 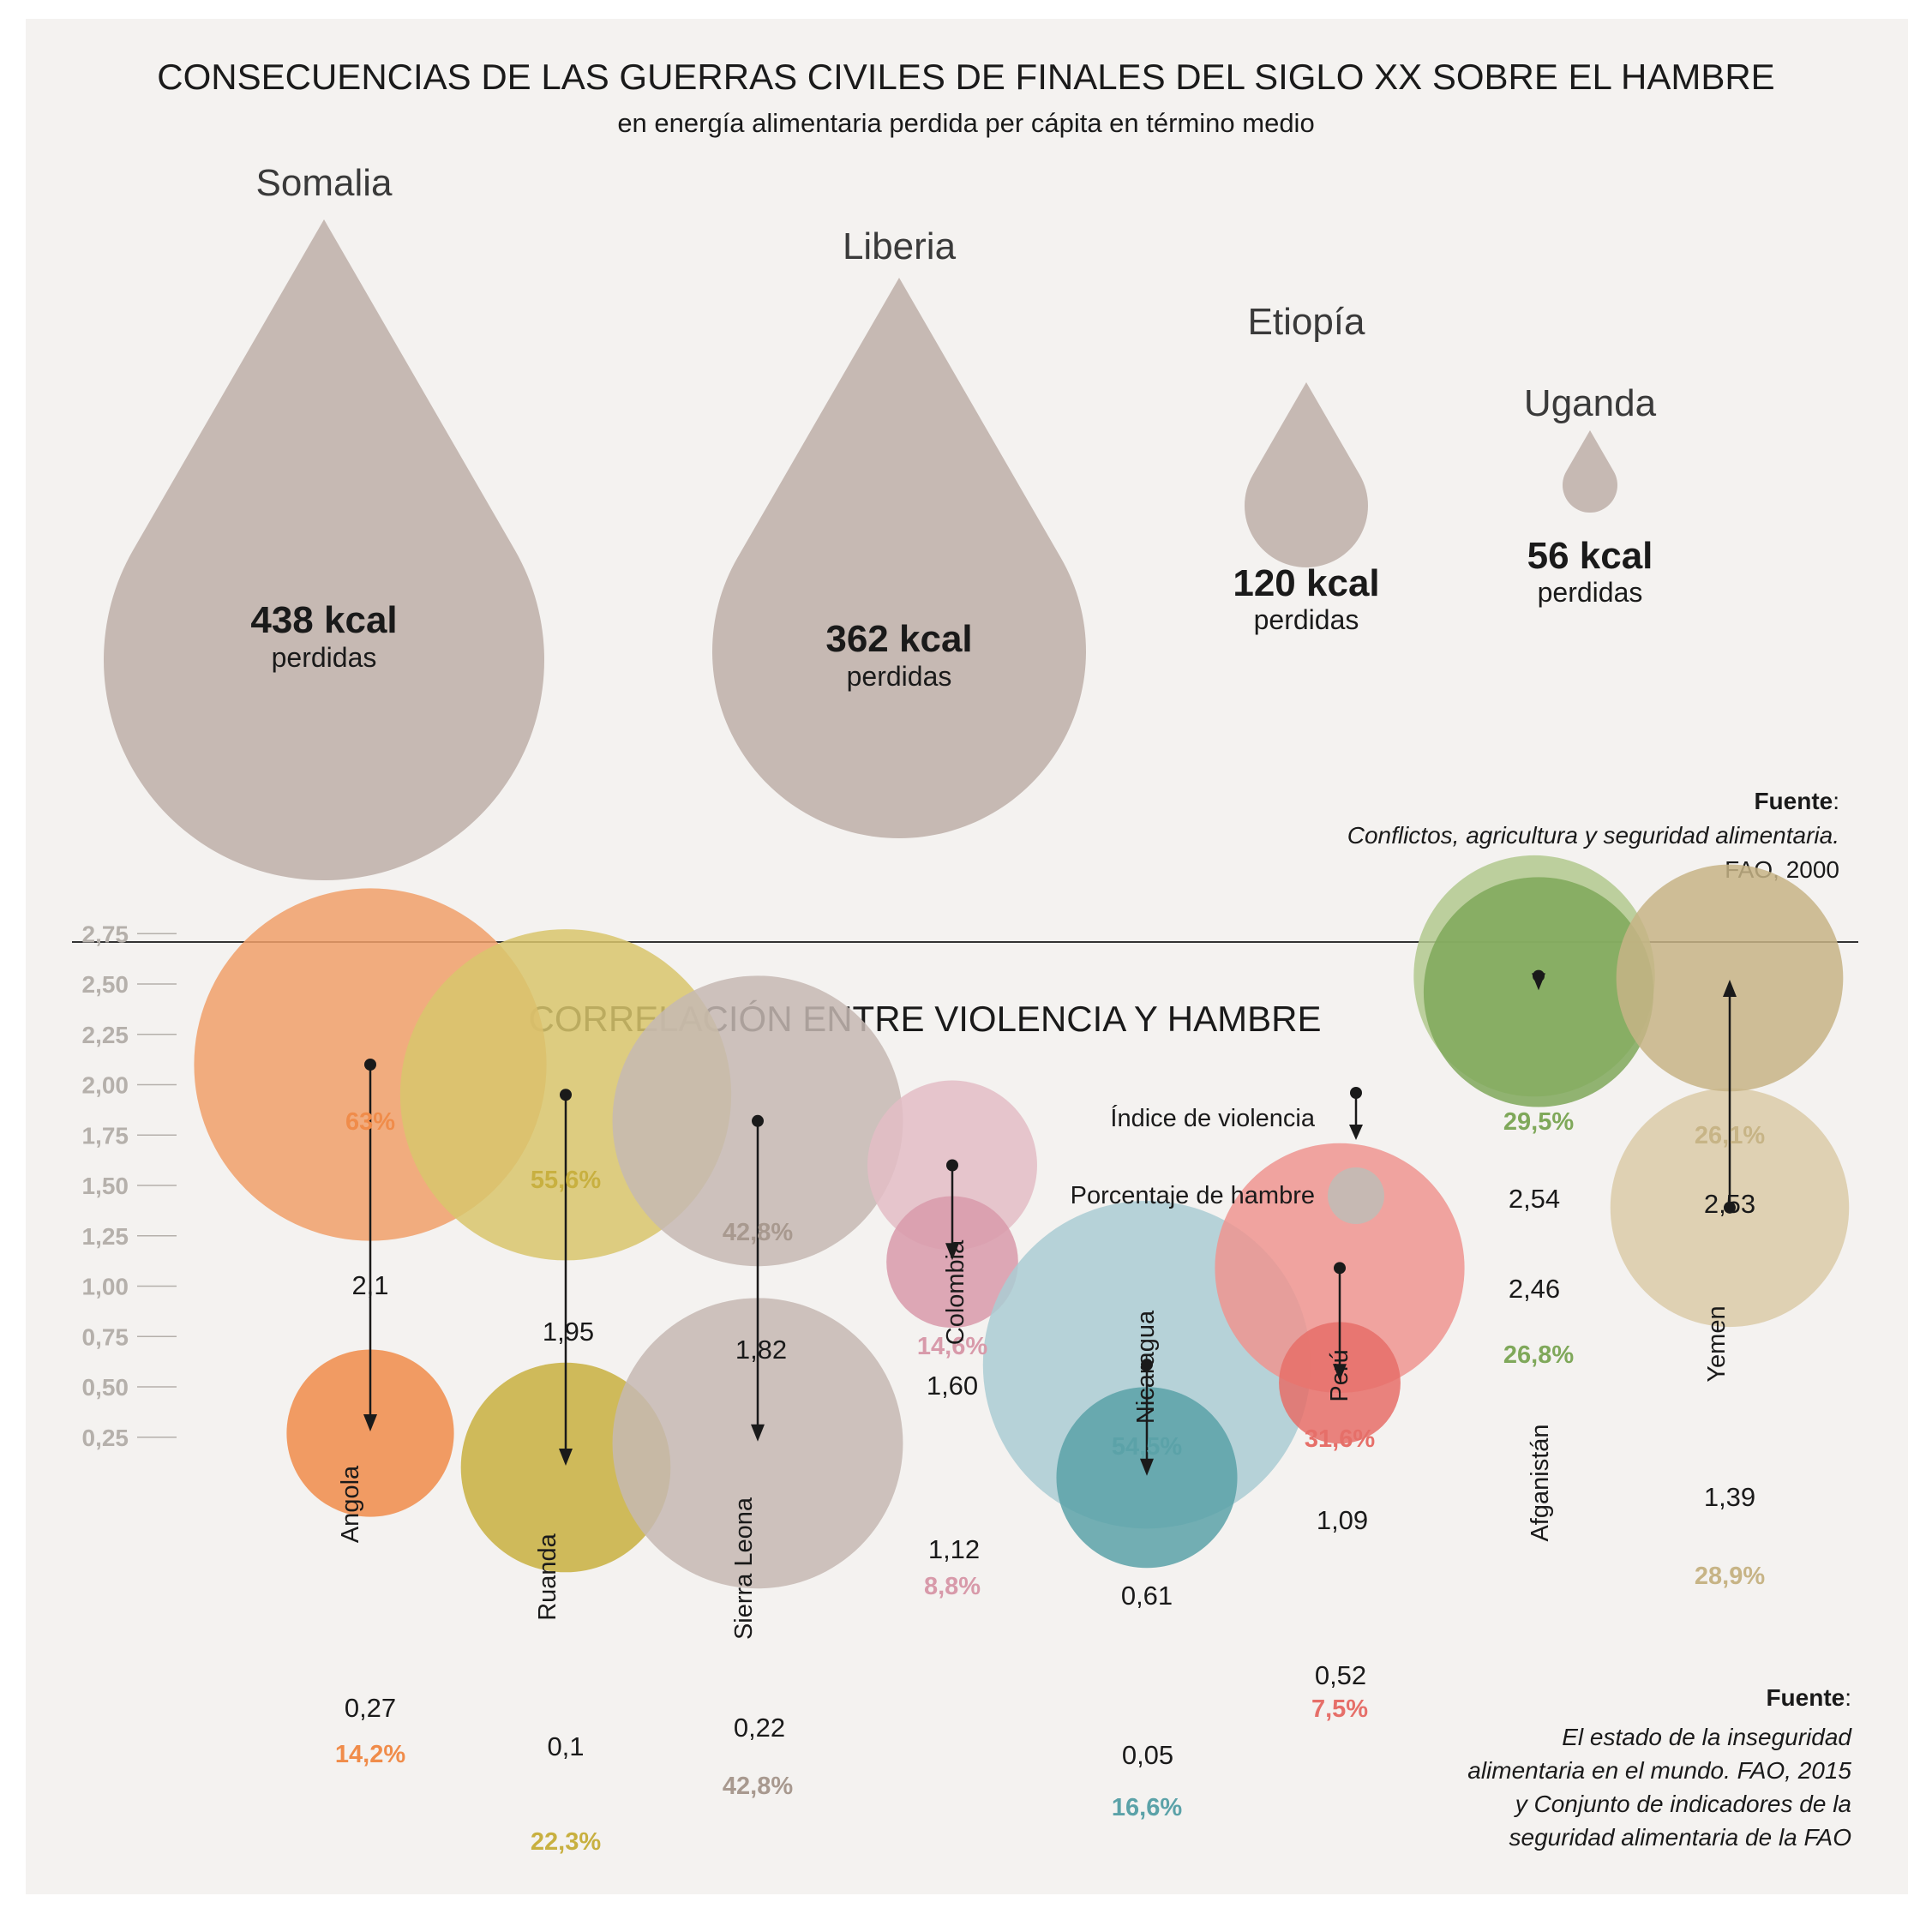 What do you see at coordinates (761, 1350) in the screenshot?
I see `violence-value-label: 1,82` at bounding box center [761, 1350].